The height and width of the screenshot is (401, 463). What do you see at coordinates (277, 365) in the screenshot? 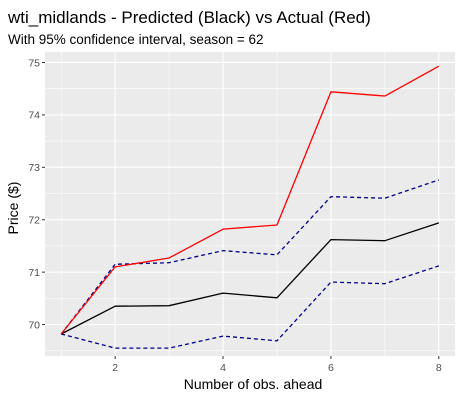
I see `x-axis-ticks: 2 4 6 8` at bounding box center [277, 365].